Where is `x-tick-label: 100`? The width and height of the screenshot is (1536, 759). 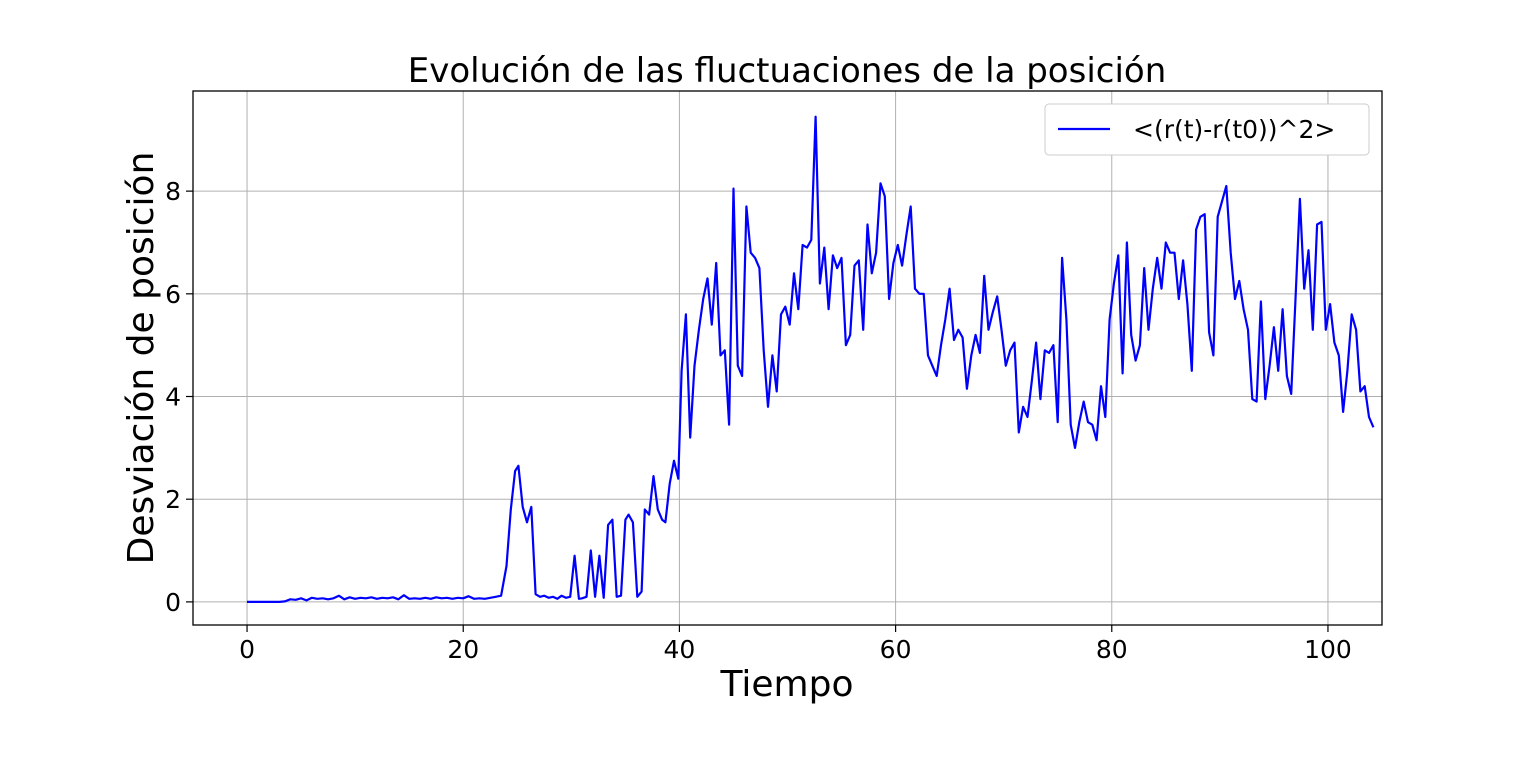 x-tick-label: 100 is located at coordinates (1328, 649).